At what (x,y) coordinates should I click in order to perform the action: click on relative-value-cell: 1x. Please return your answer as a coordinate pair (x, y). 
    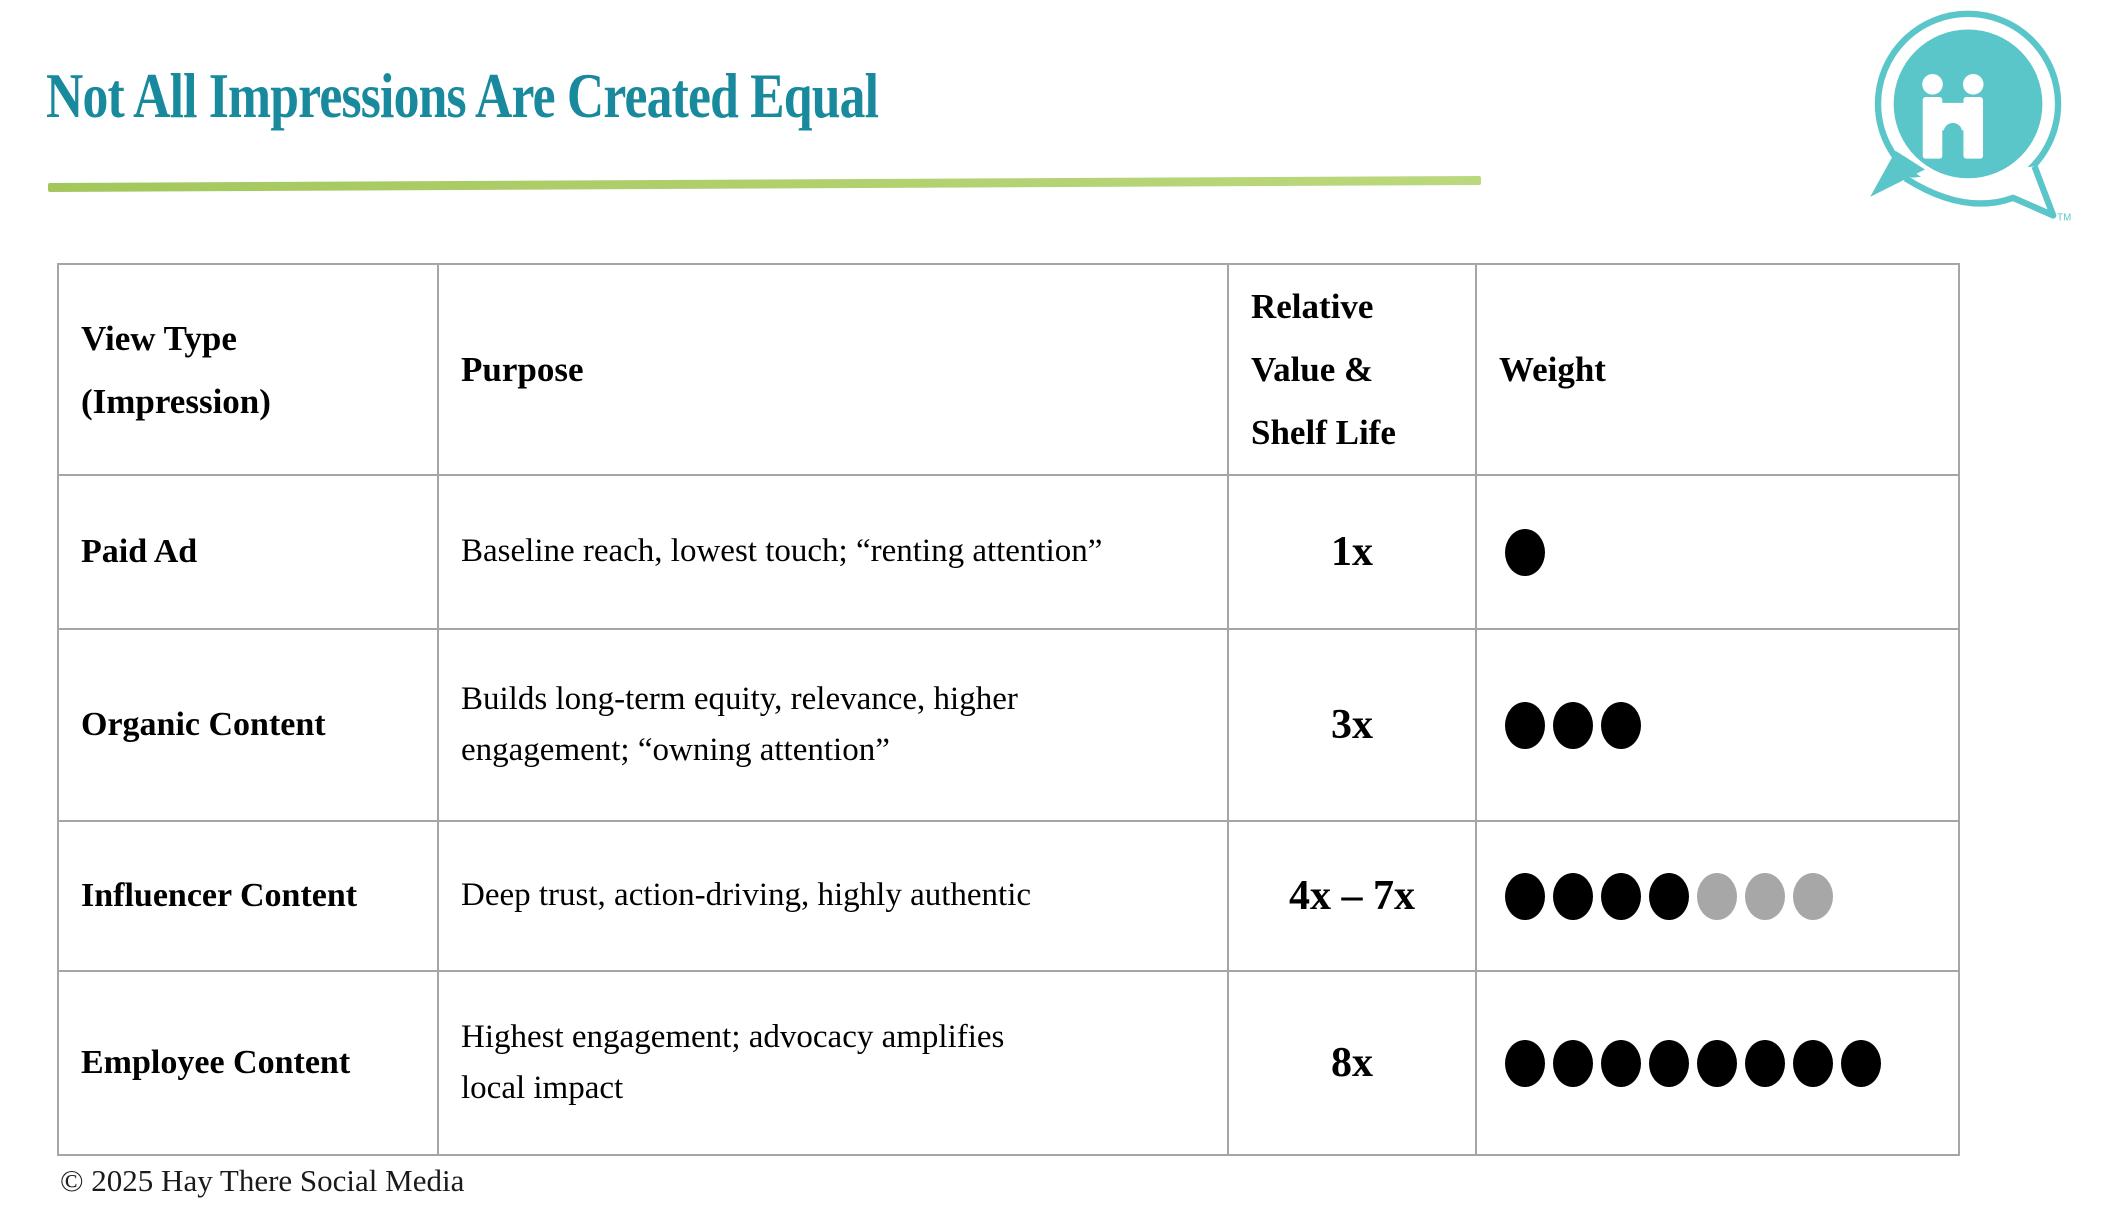
    Looking at the image, I should click on (1352, 552).